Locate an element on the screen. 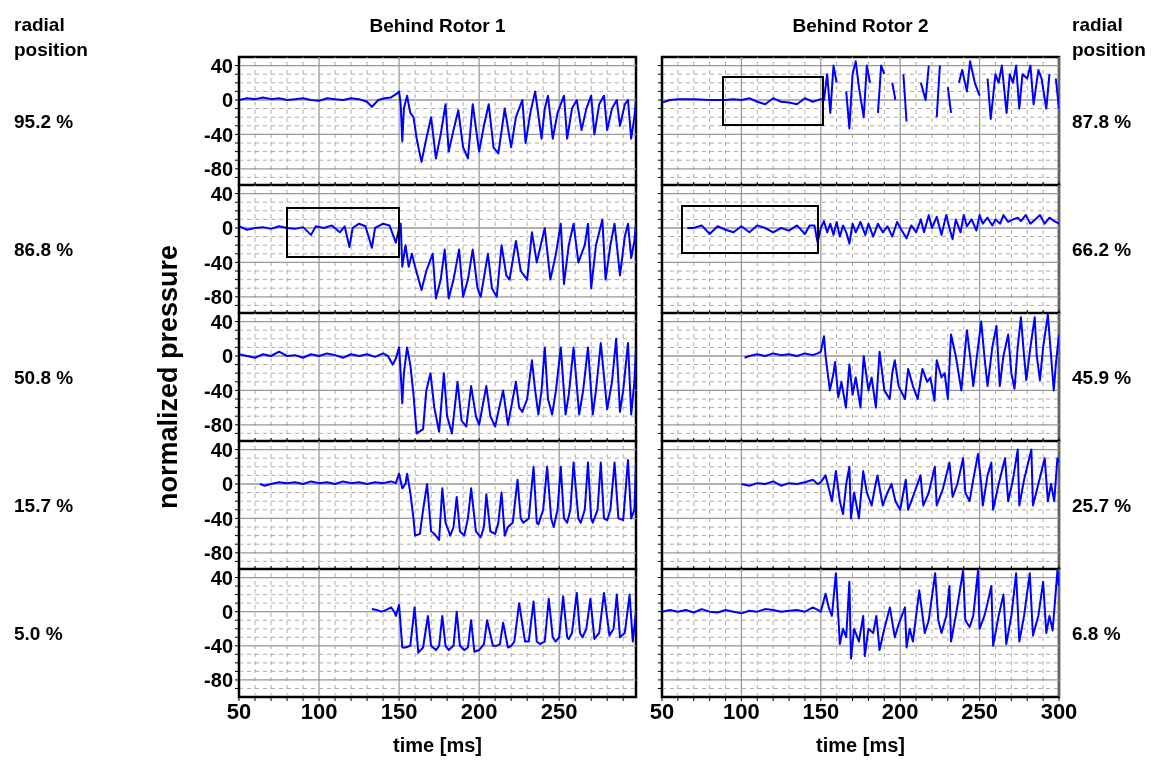 The height and width of the screenshot is (765, 1165). text: 6.8 % is located at coordinates (1097, 634).